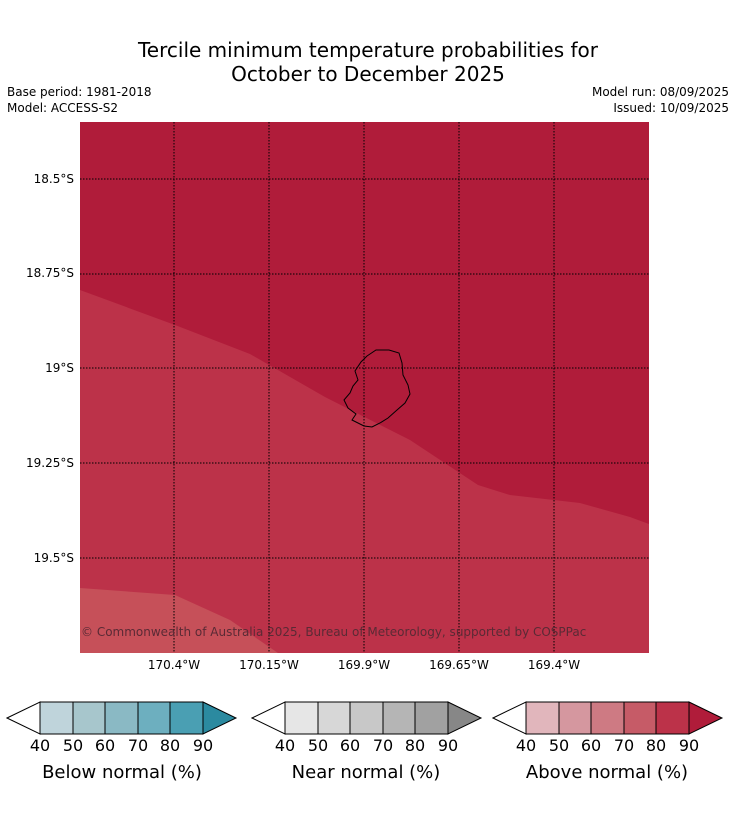 Image resolution: width=736 pixels, height=816 pixels. I want to click on island-coastline, so click(377, 388).